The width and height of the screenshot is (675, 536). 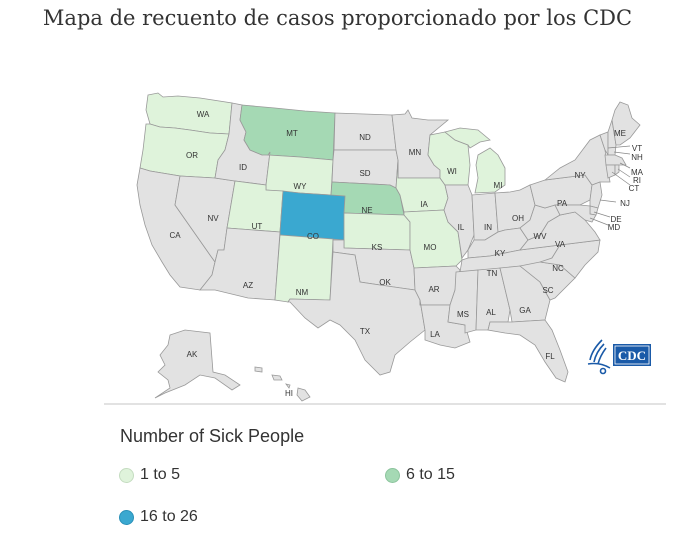 I want to click on state-label: NV, so click(x=213, y=218).